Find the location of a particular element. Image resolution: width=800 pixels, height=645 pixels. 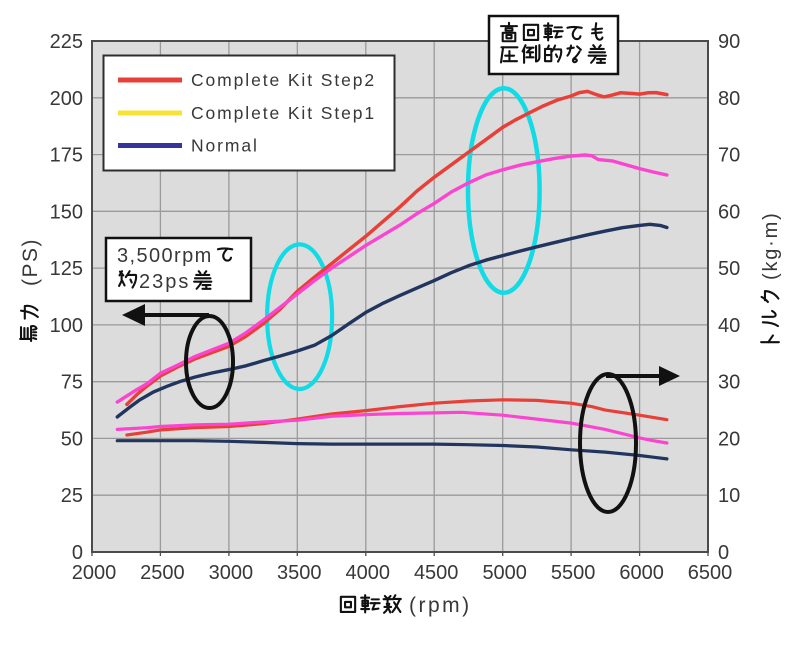

svg-text: 40 is located at coordinates (729, 326).